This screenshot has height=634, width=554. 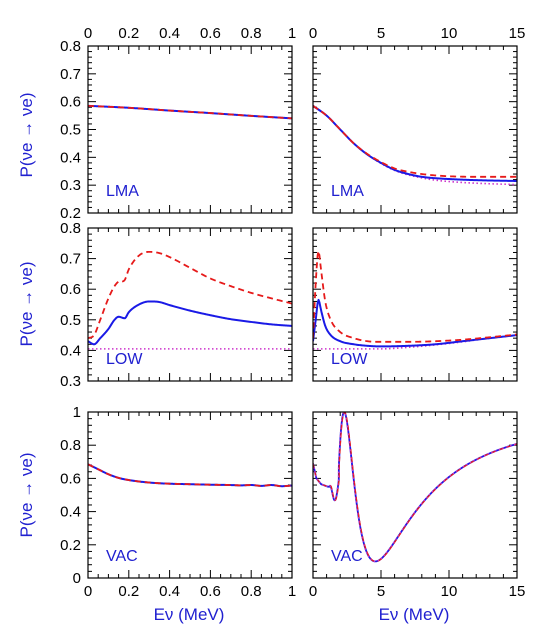 I want to click on x-tick-label-top: 0.2, so click(x=128, y=33).